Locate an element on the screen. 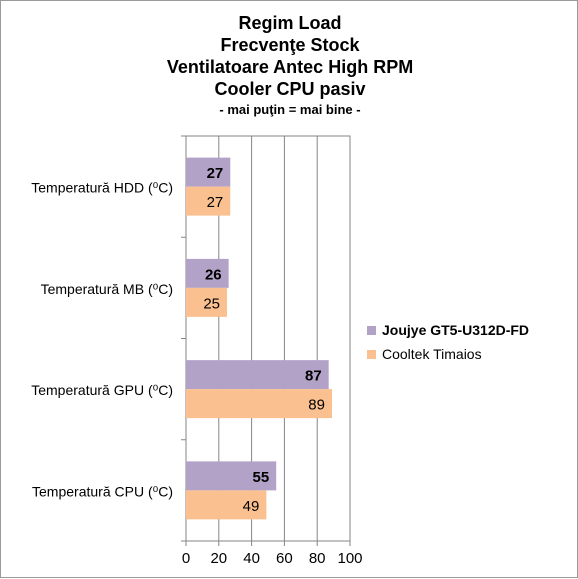 This screenshot has width=578, height=579. data-label: 89 is located at coordinates (316, 405).